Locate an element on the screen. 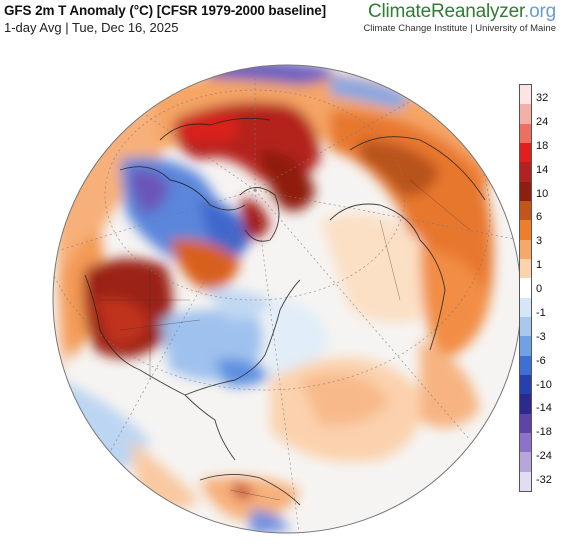  color-scale-label: 14 is located at coordinates (542, 169).